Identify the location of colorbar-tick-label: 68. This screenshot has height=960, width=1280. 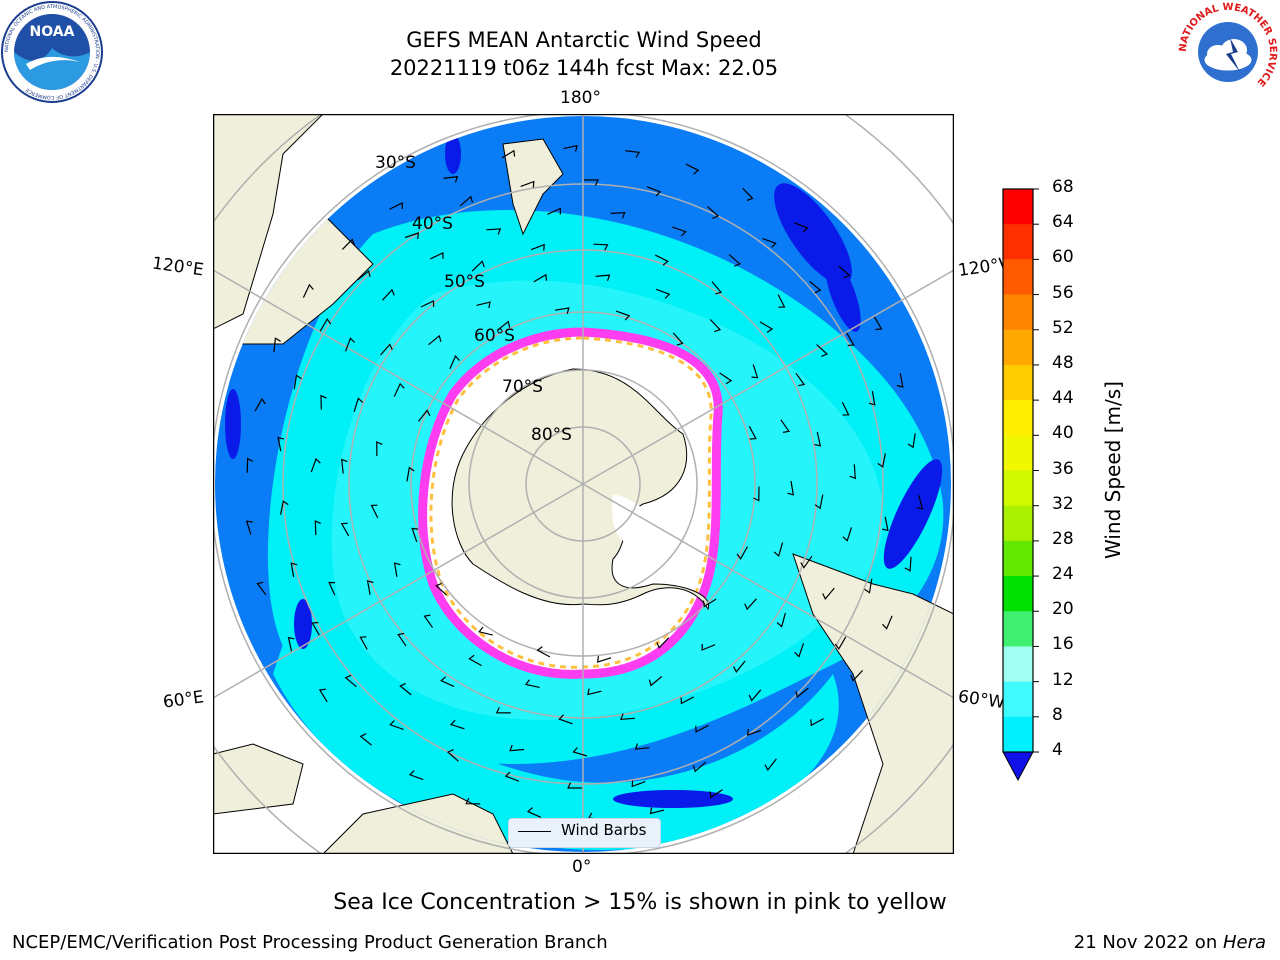
(1063, 187).